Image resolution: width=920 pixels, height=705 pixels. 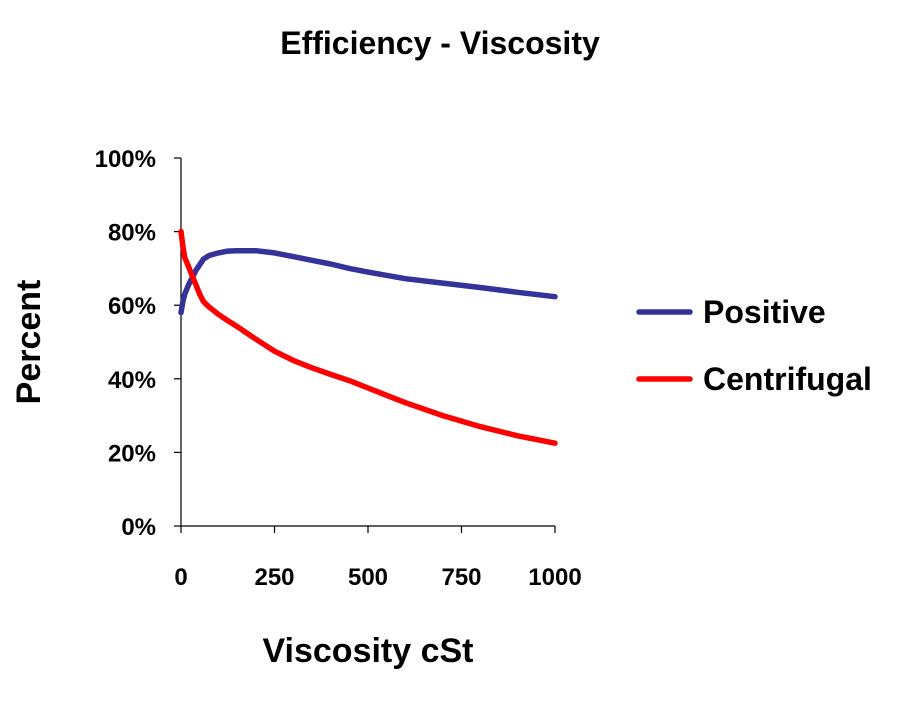 What do you see at coordinates (125, 159) in the screenshot?
I see `y-tick-label: 100%` at bounding box center [125, 159].